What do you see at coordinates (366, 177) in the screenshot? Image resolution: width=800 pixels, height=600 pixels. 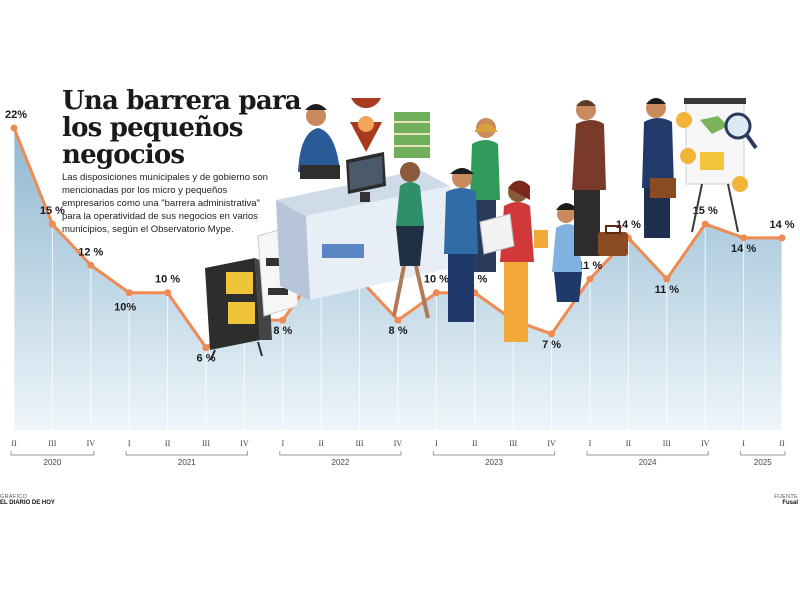 I see `monitor-icon` at bounding box center [366, 177].